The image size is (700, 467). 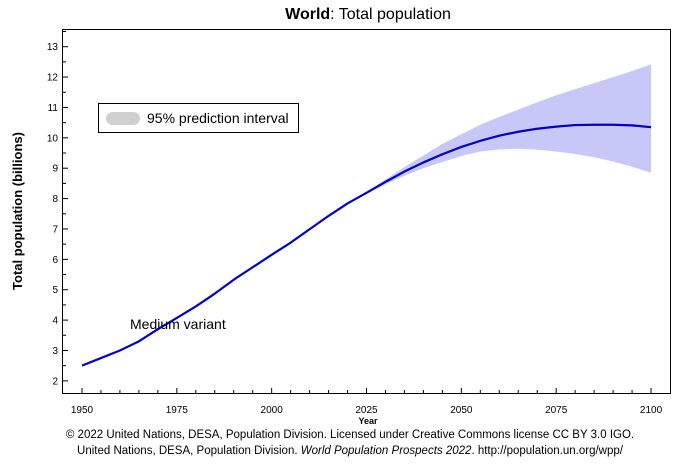 What do you see at coordinates (55, 321) in the screenshot?
I see `y-tick-label: 4` at bounding box center [55, 321].